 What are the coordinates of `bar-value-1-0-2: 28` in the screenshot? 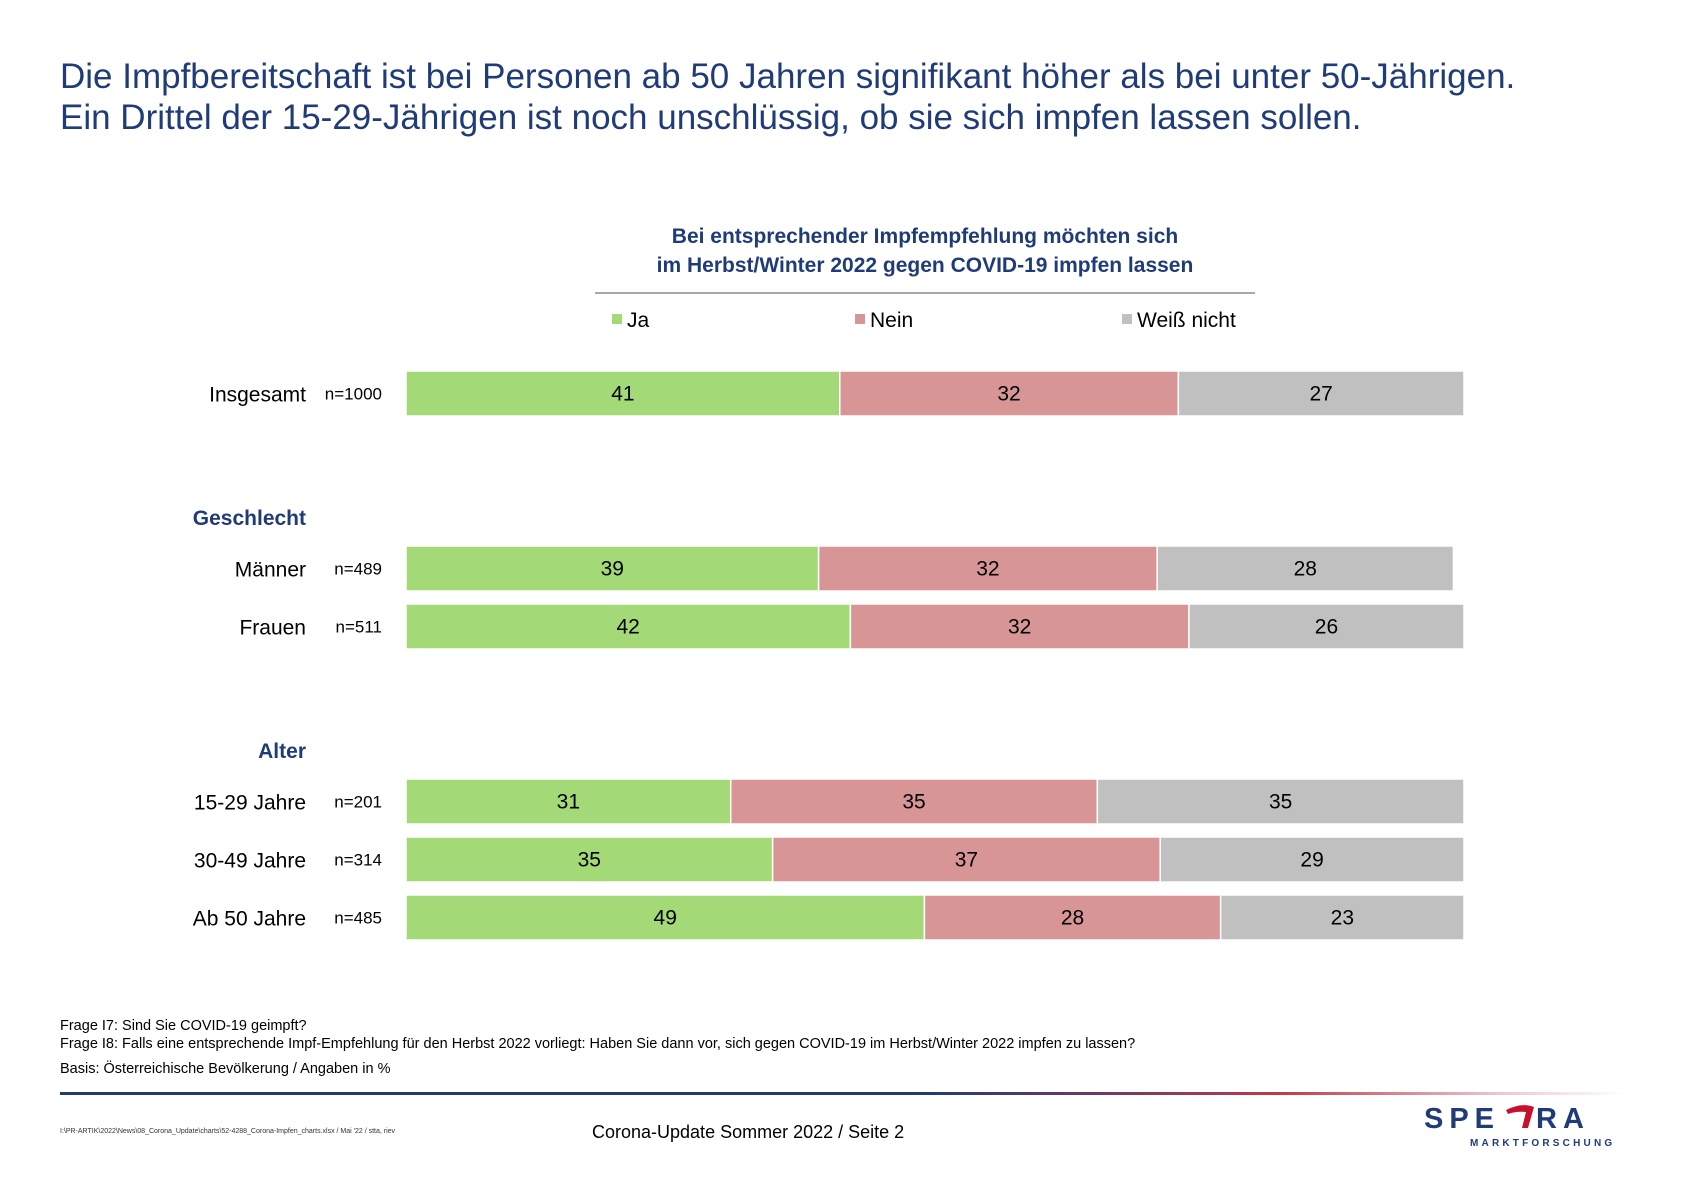 It's located at (1305, 569).